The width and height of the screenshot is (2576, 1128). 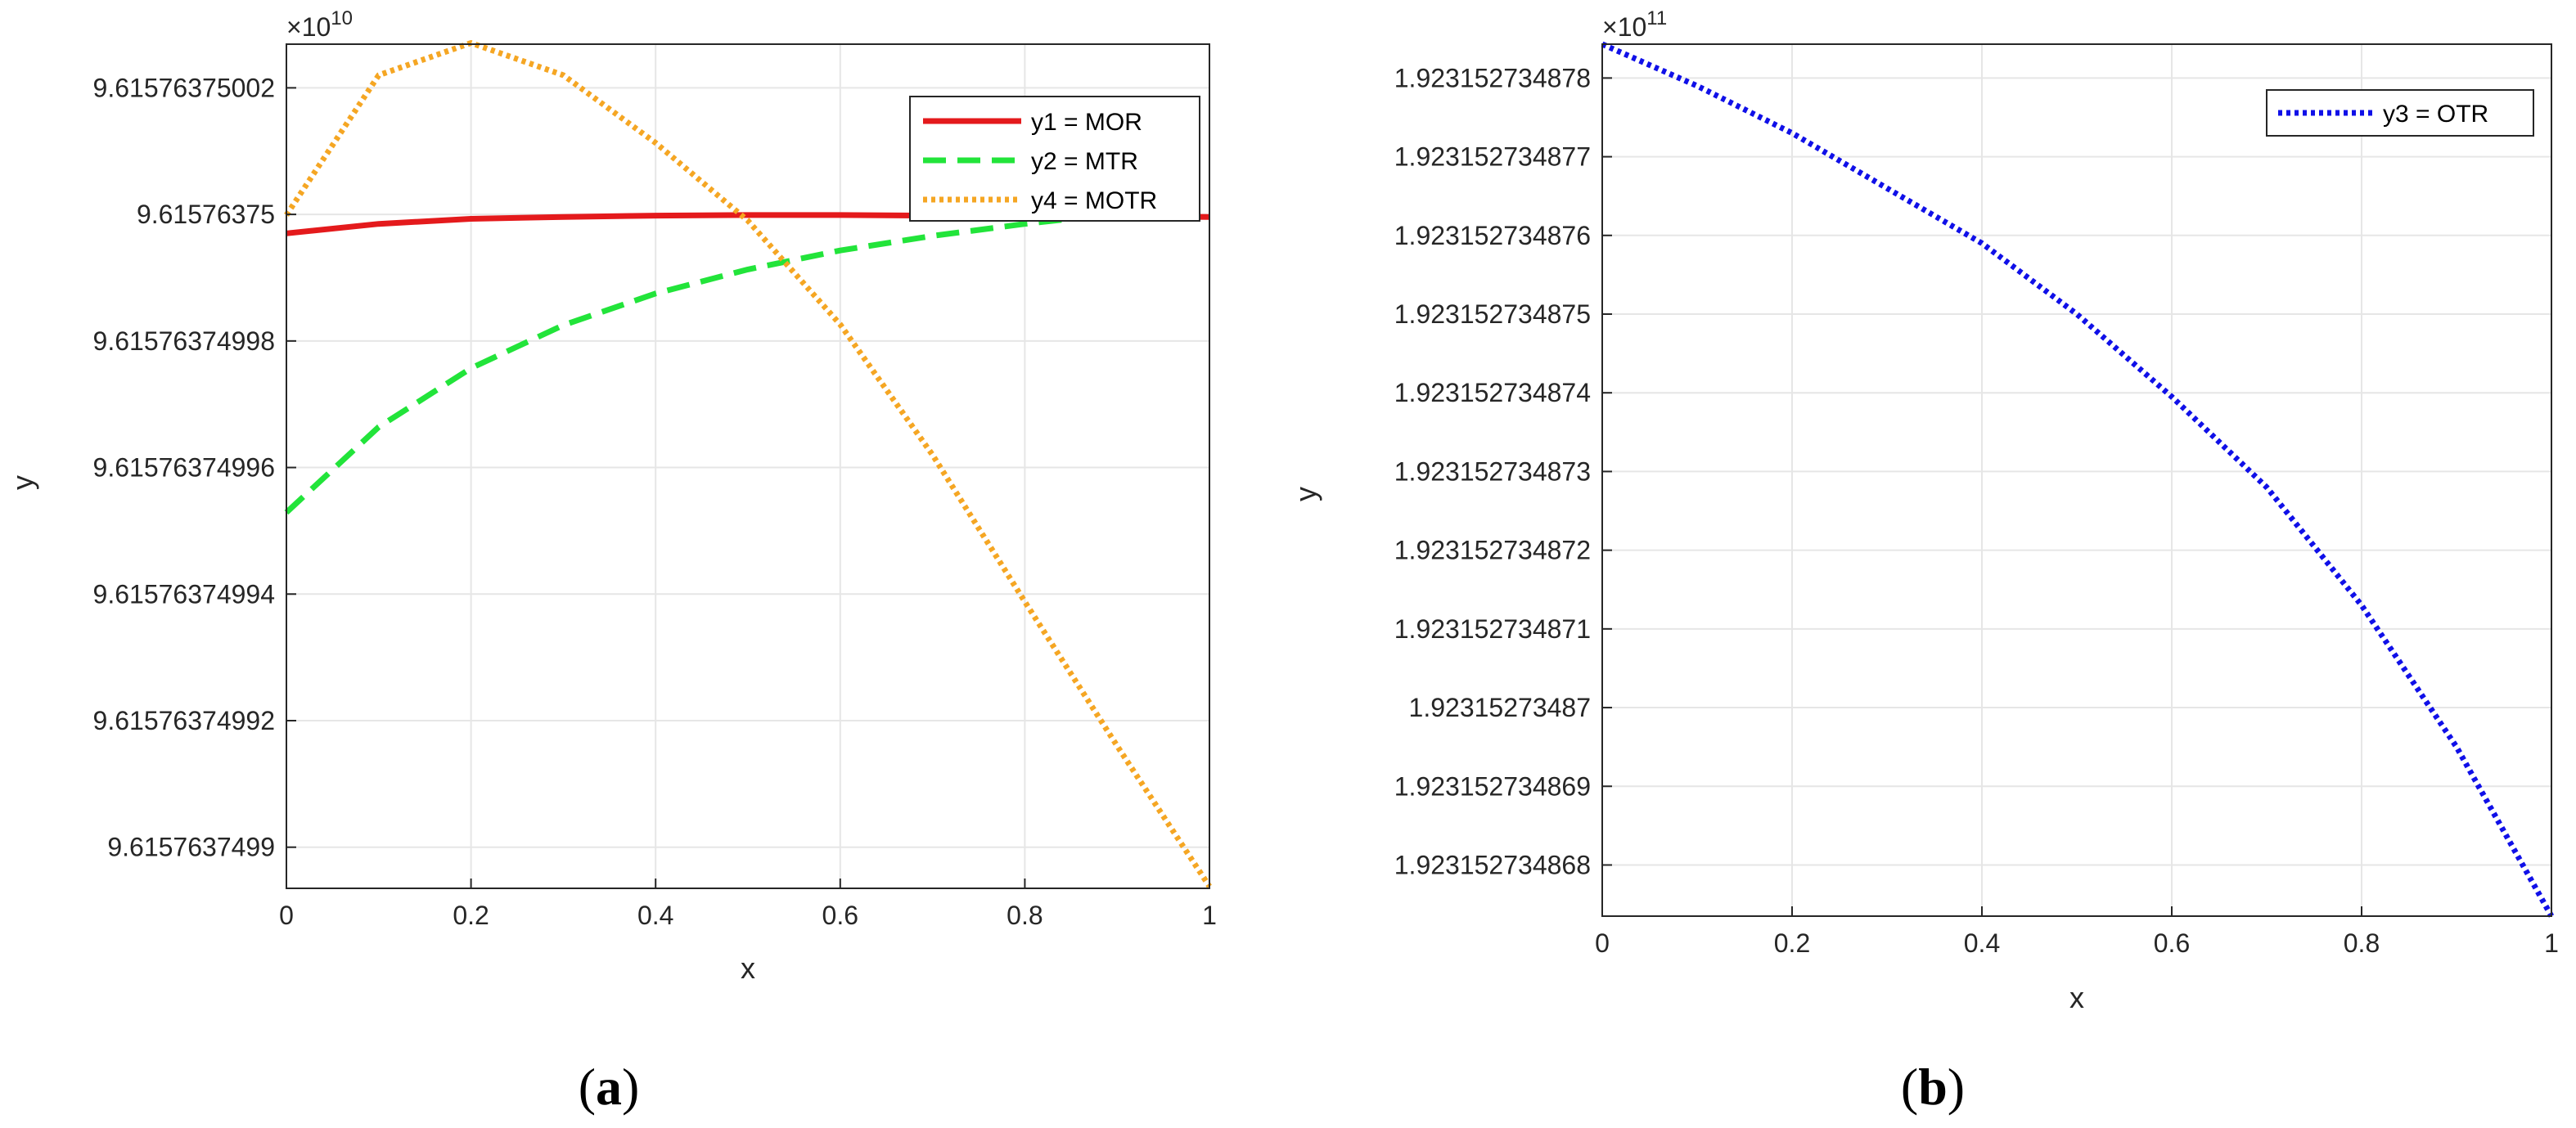 I want to click on panel-a-legend: y1 = MOR y2 = MTR y4 = MOTR, so click(x=1055, y=159).